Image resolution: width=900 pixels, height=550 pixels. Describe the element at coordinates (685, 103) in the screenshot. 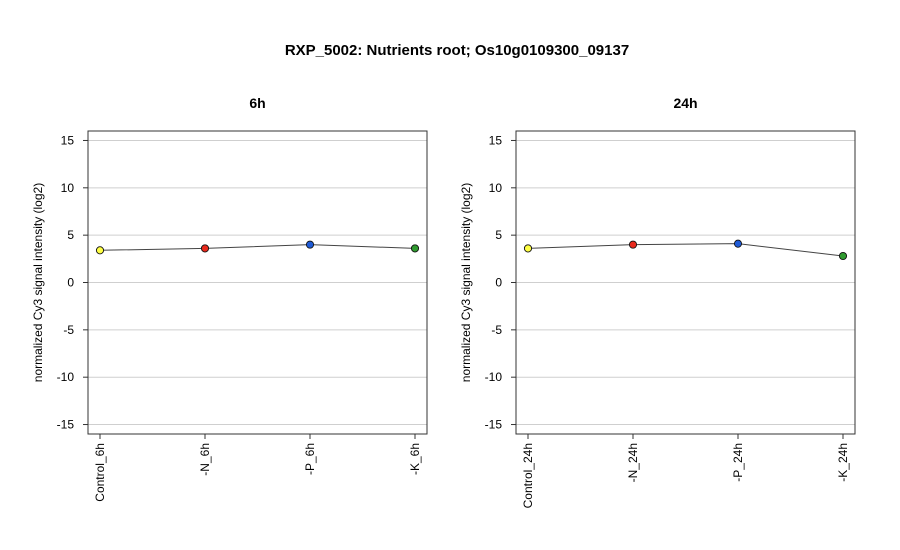

I see `panel-title: 24h` at that location.